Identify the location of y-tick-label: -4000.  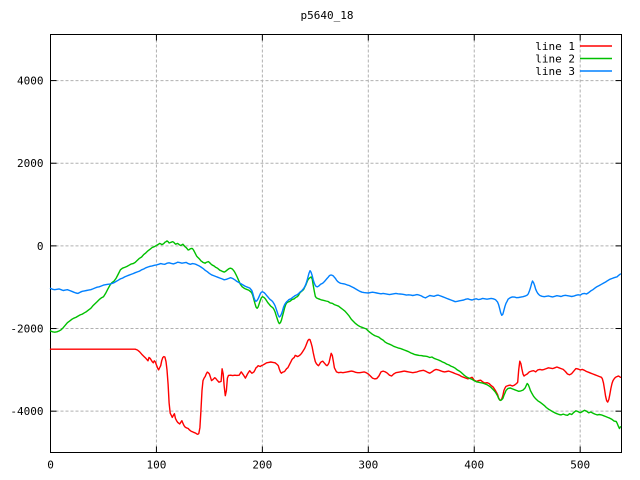
(26, 411).